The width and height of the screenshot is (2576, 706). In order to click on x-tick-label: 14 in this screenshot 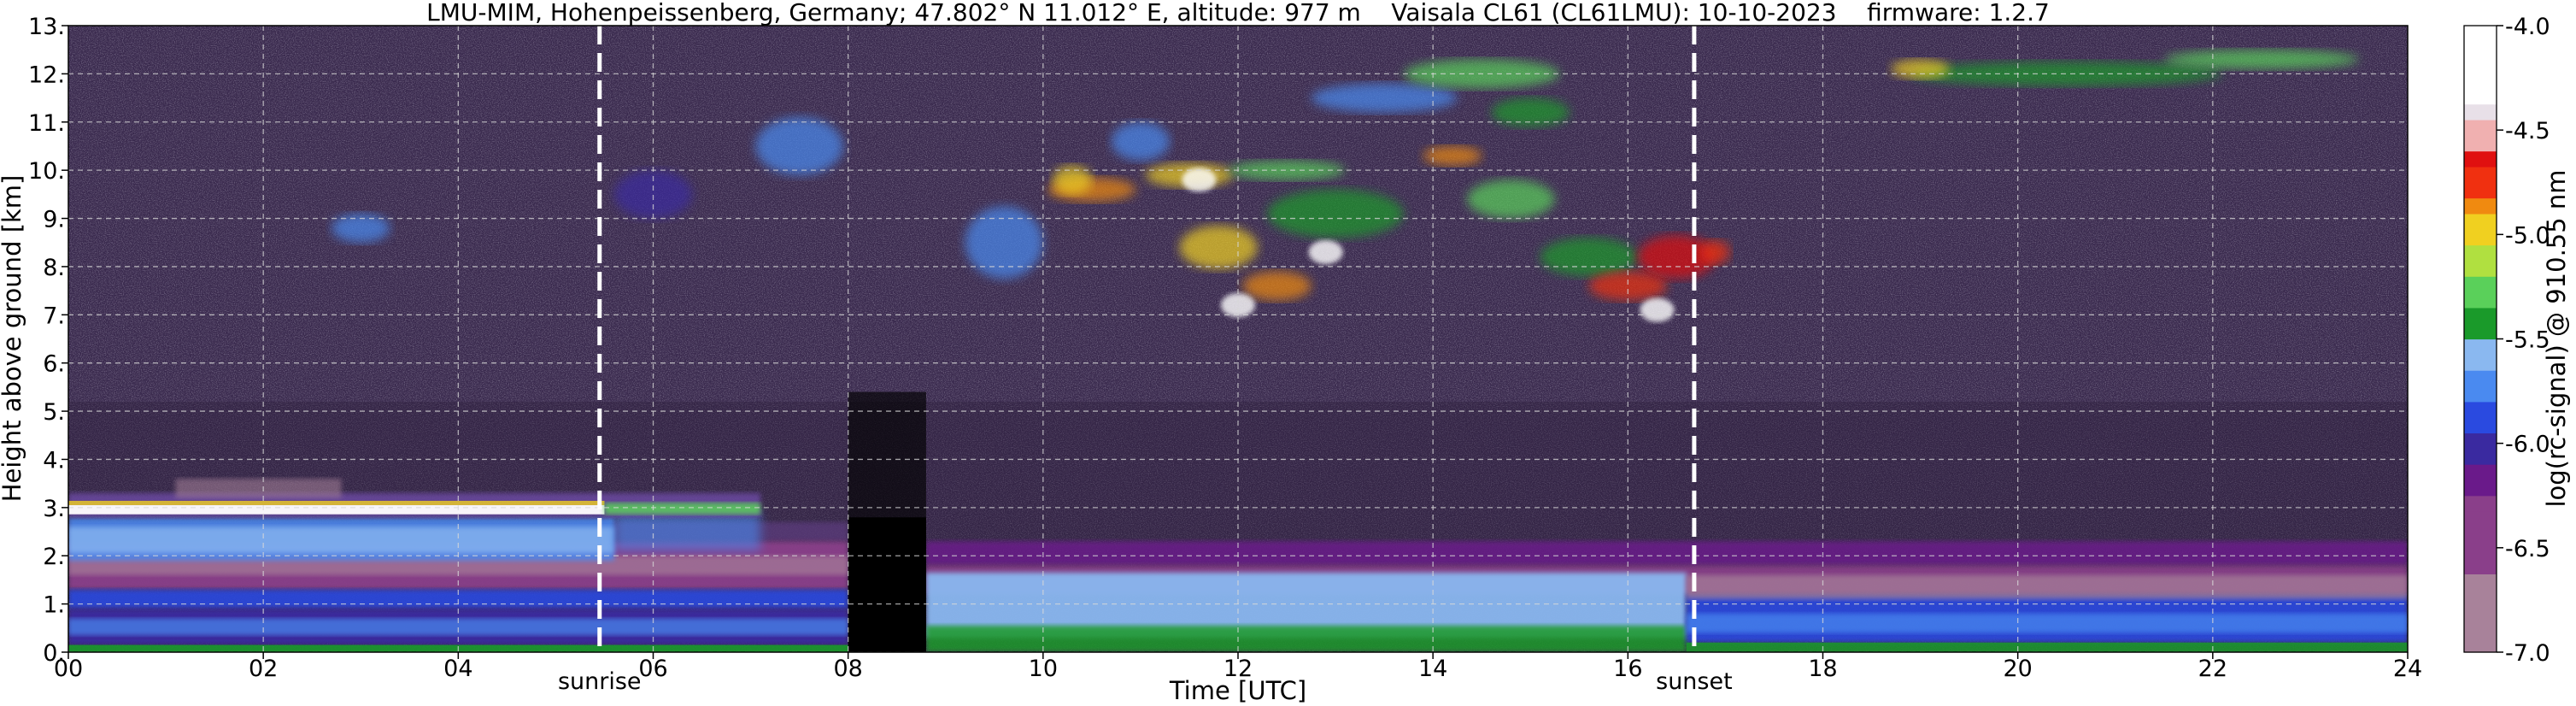, I will do `click(1432, 669)`.